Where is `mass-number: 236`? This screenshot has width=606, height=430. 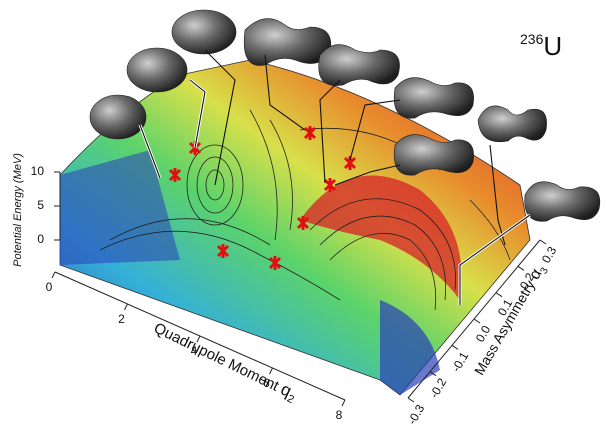
mass-number: 236 is located at coordinates (532, 39).